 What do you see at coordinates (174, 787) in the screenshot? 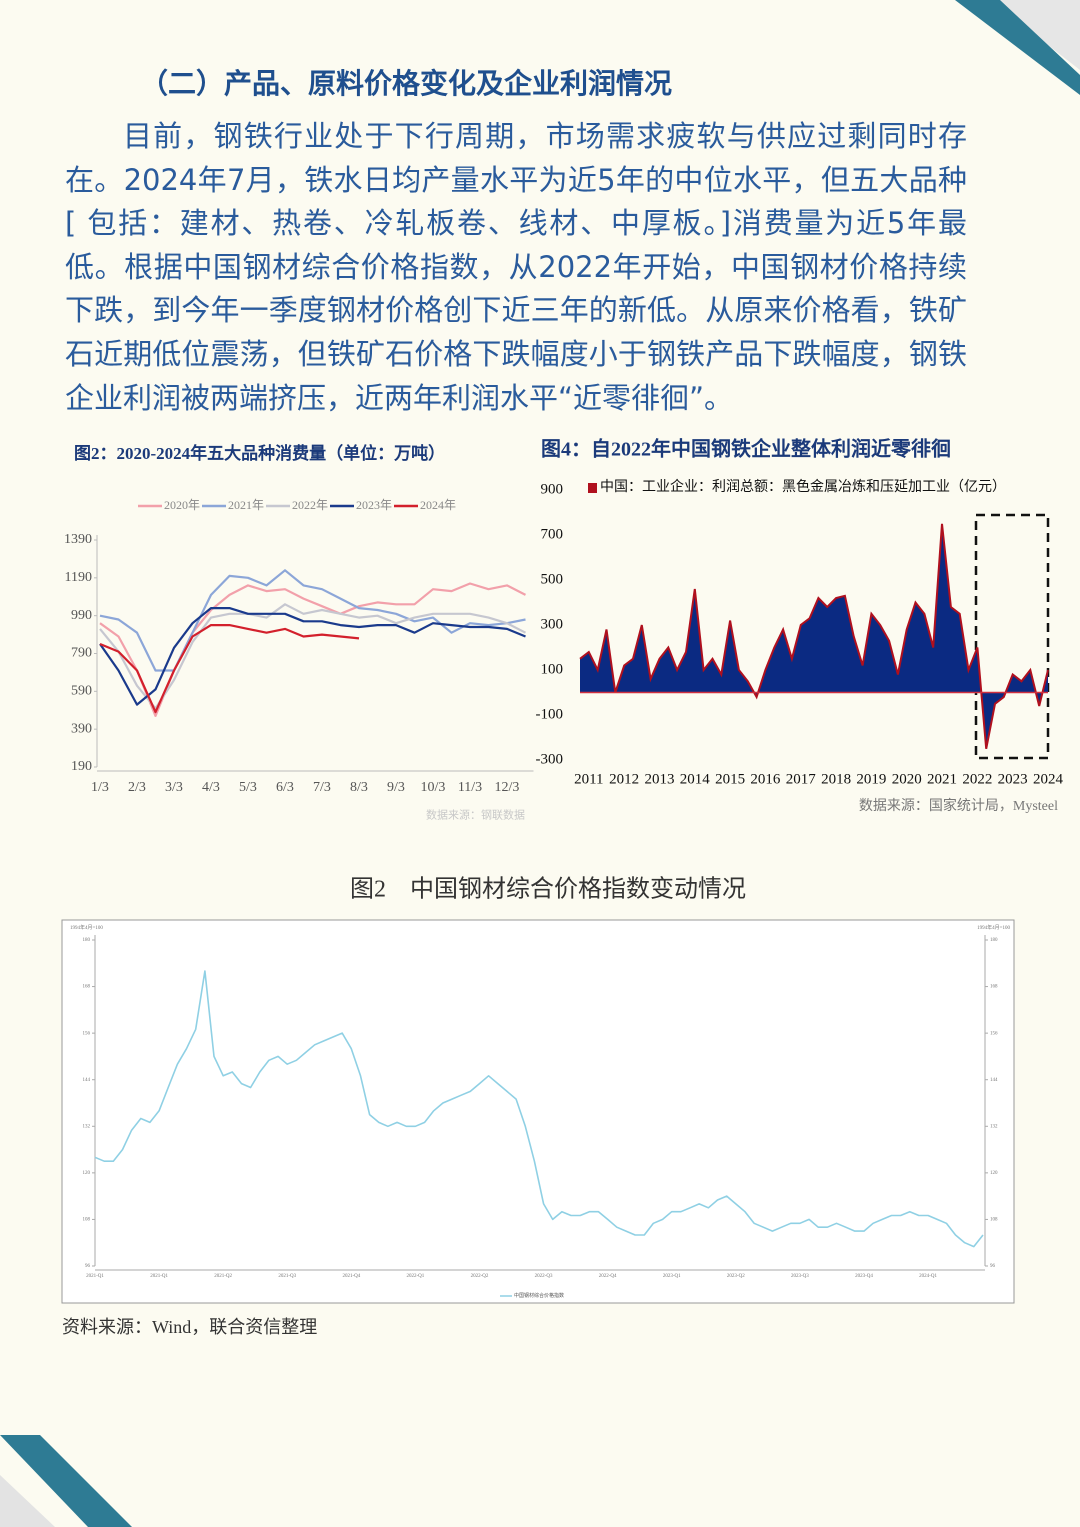
I see `x-tick-label: 3/3` at bounding box center [174, 787].